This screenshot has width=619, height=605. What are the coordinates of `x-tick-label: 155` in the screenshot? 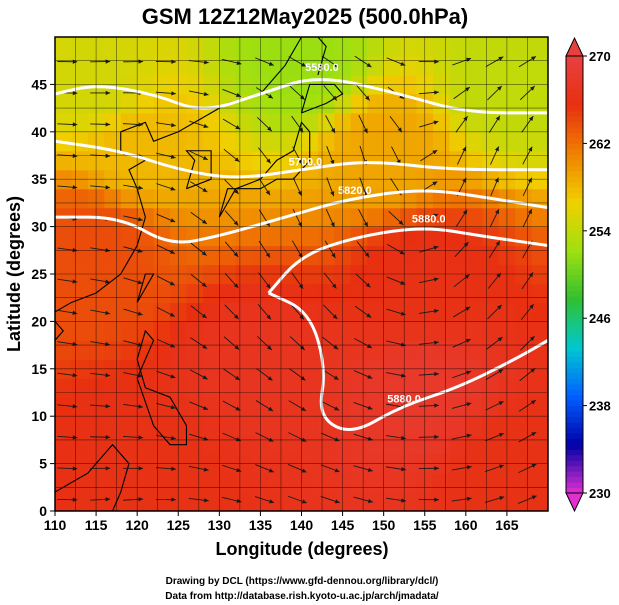 It's located at (425, 525).